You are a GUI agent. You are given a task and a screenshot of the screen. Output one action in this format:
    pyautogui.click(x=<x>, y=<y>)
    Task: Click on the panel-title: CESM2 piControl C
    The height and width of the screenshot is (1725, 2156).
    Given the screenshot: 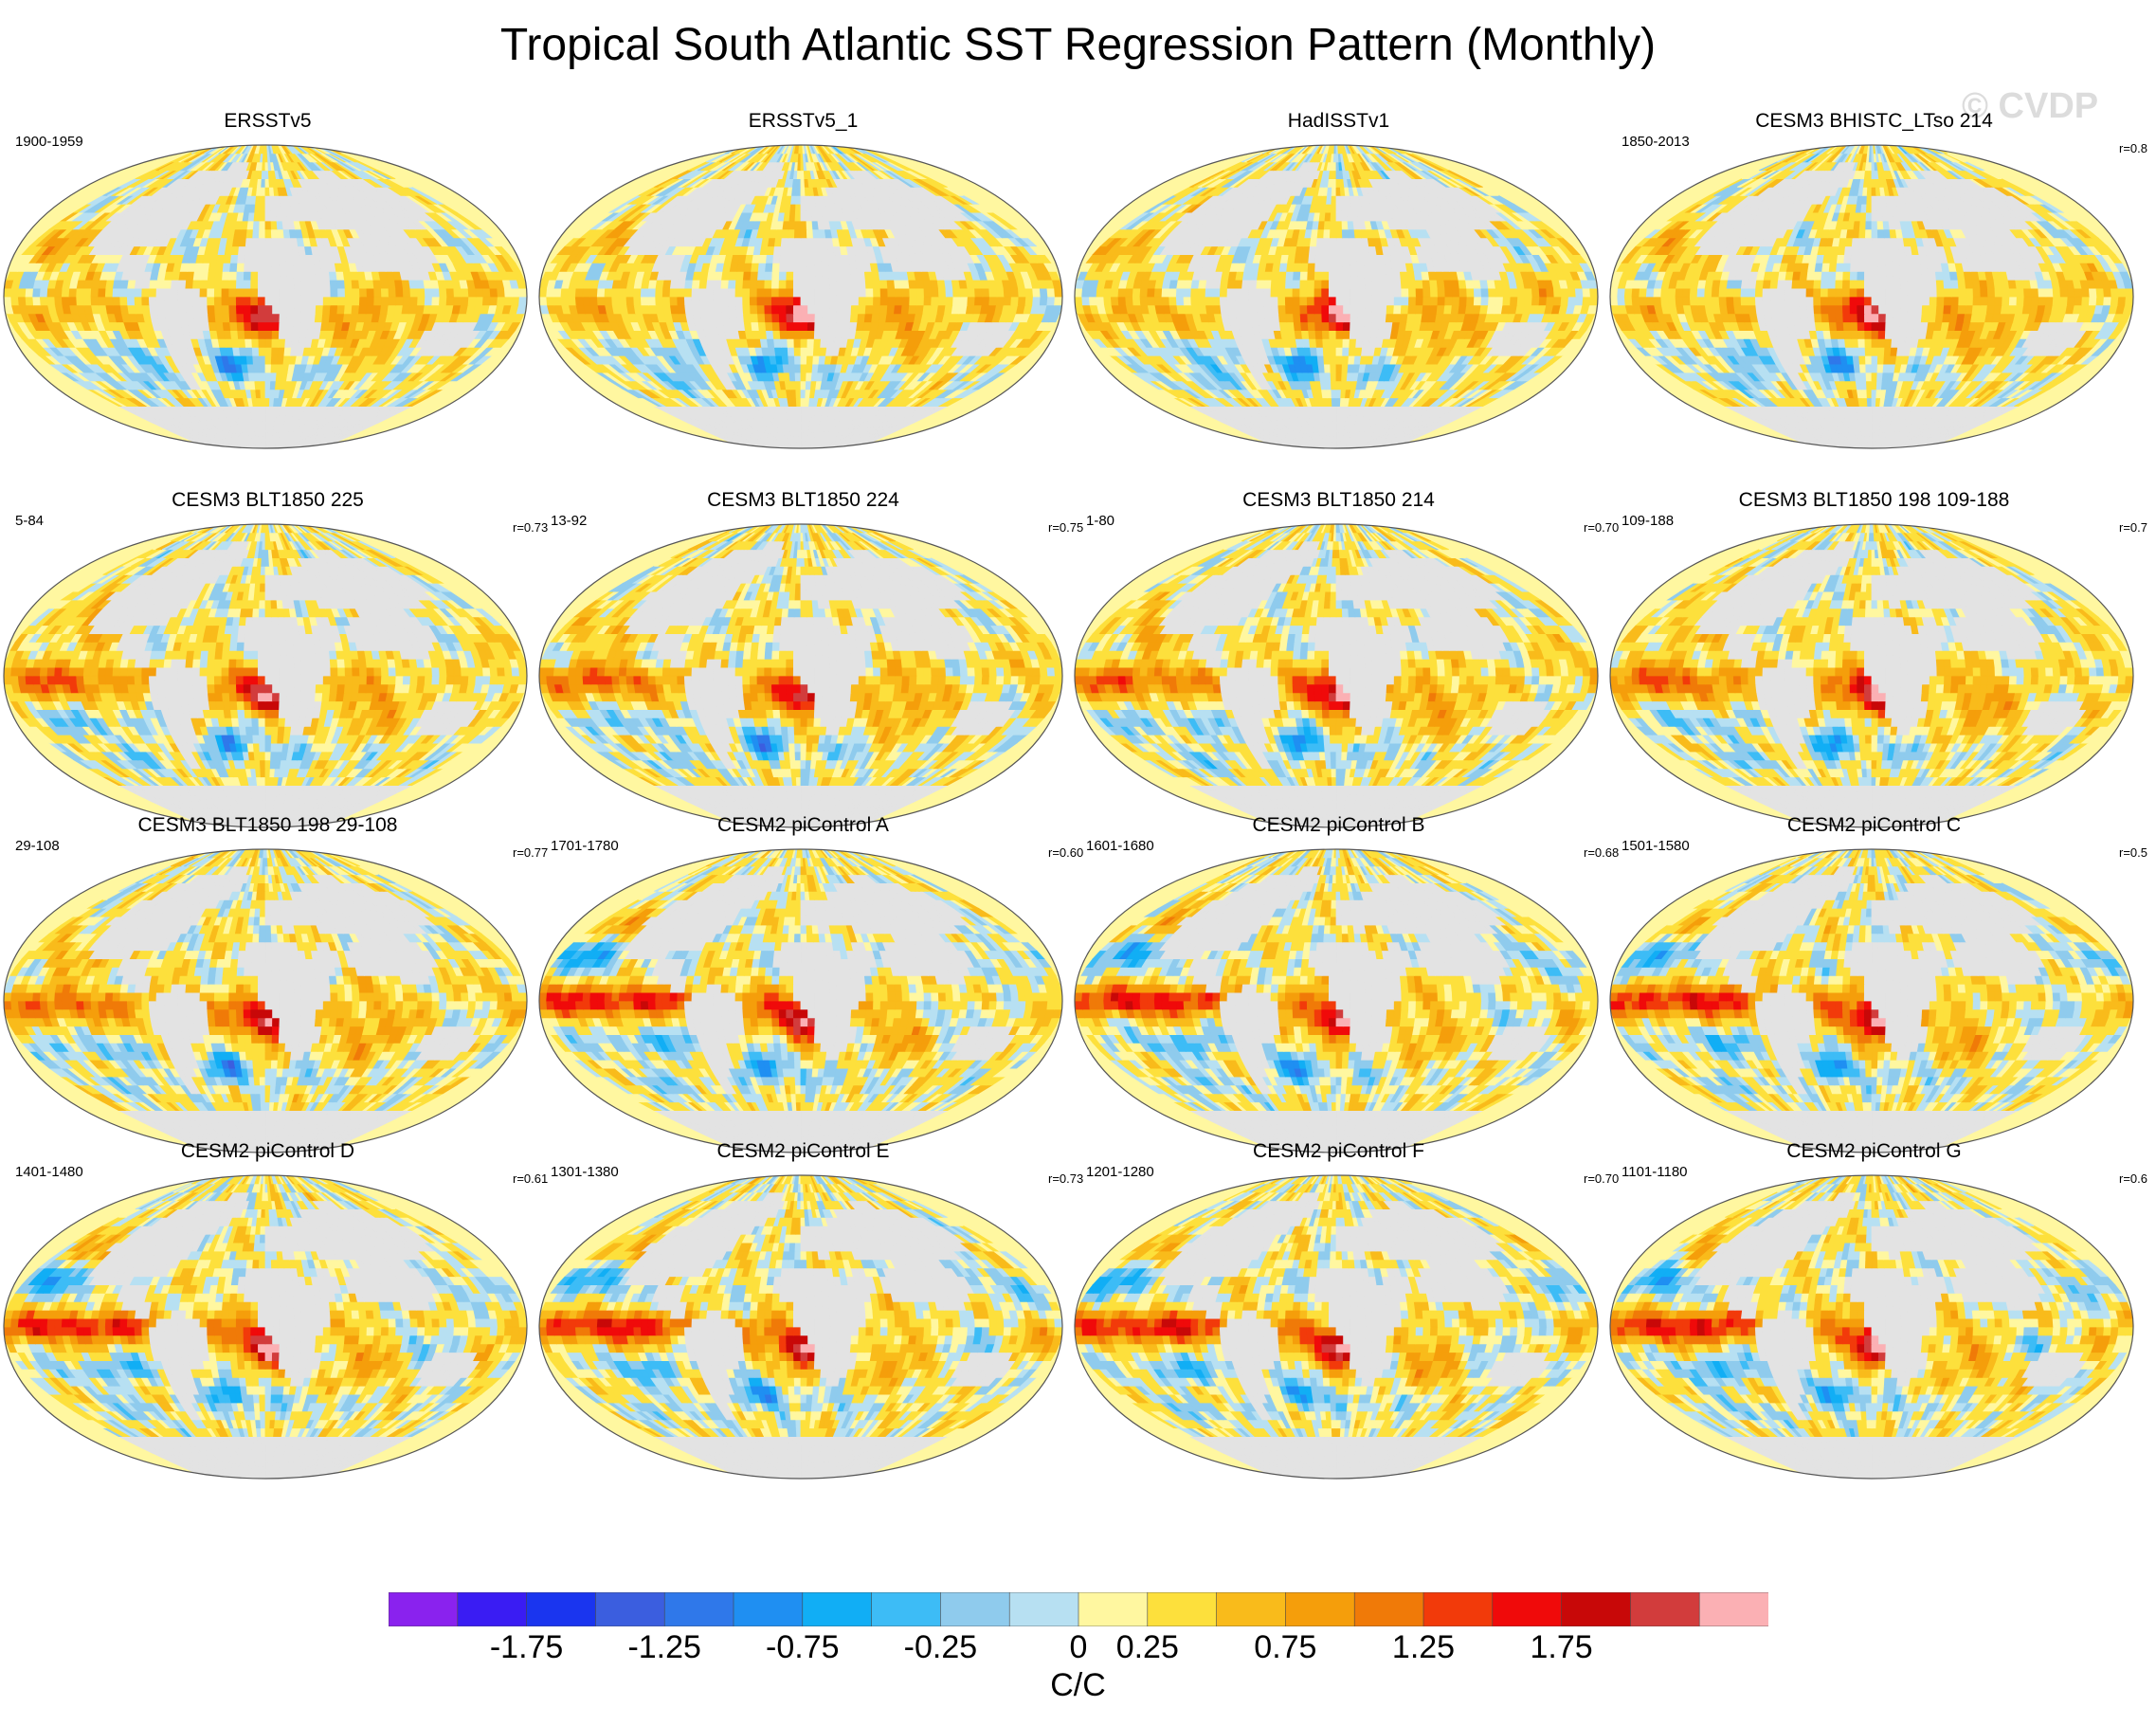 What is the action you would take?
    pyautogui.click(x=1874, y=825)
    